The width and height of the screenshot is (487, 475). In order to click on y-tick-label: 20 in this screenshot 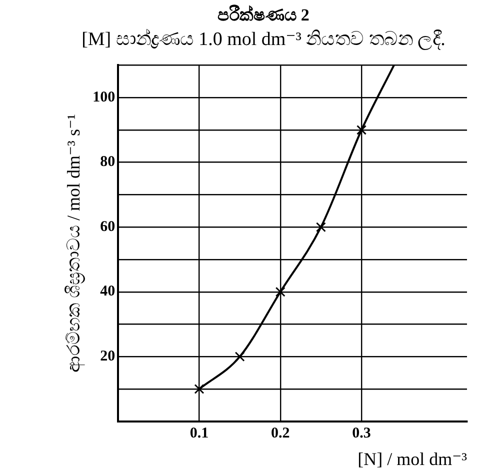, I will do `click(108, 356)`.